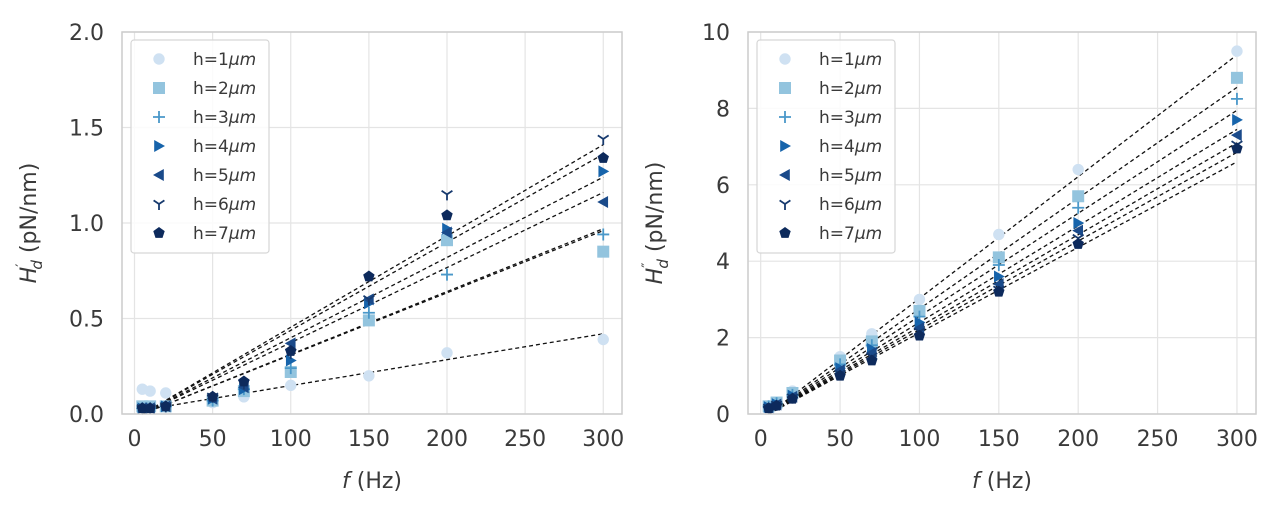 The height and width of the screenshot is (518, 1280). Describe the element at coordinates (723, 415) in the screenshot. I see `y-tick-label: 0` at that location.